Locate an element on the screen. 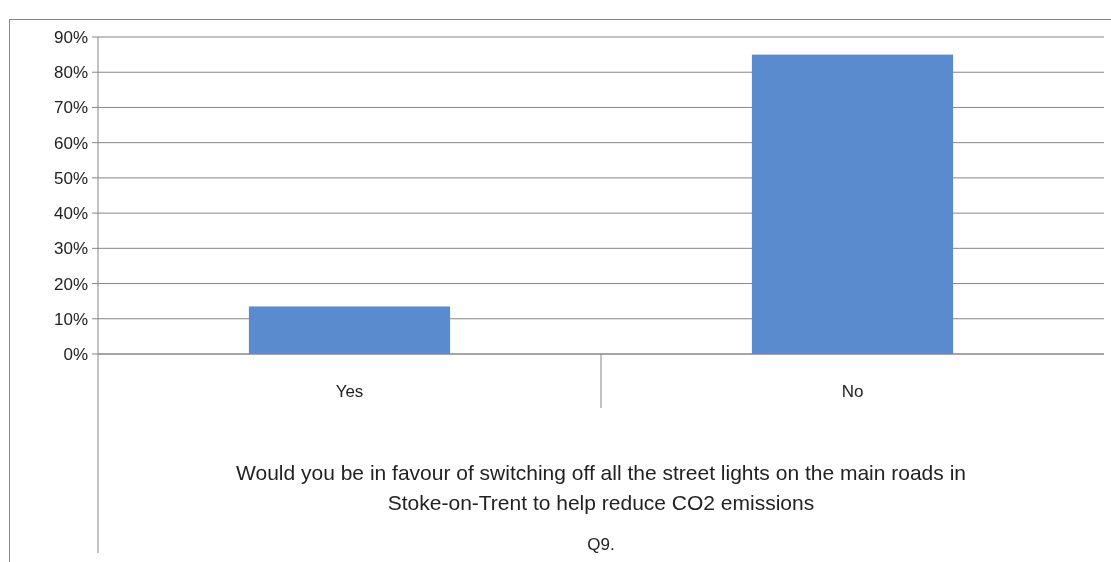 This screenshot has height=562, width=1111. y-tick-label: 90% is located at coordinates (70, 37).